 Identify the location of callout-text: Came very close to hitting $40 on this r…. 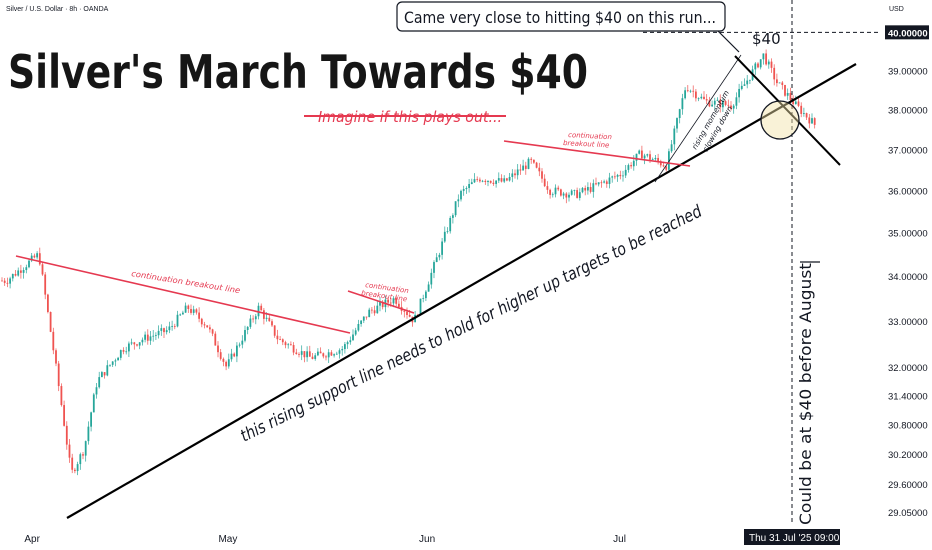
(560, 17).